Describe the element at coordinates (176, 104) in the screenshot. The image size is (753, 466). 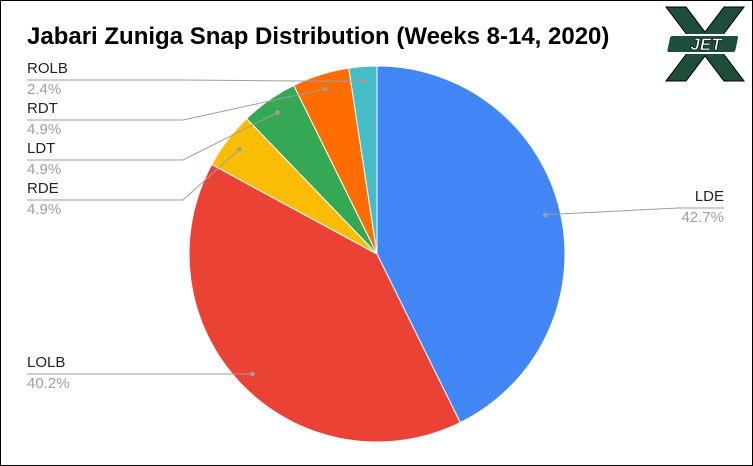
I see `callout-line-rdt` at that location.